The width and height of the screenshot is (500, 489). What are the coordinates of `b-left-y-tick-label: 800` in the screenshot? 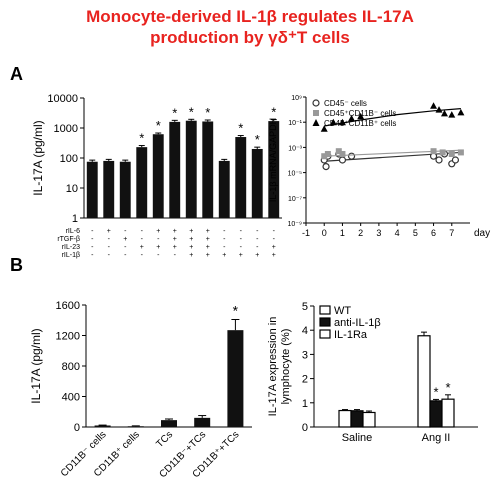 It's located at (71, 367).